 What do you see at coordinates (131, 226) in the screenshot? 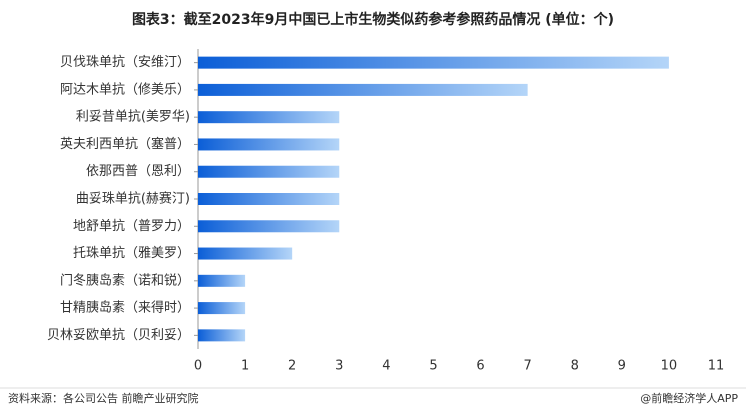
I see `y-tick-label: 地舒单抗（普罗力）` at bounding box center [131, 226].